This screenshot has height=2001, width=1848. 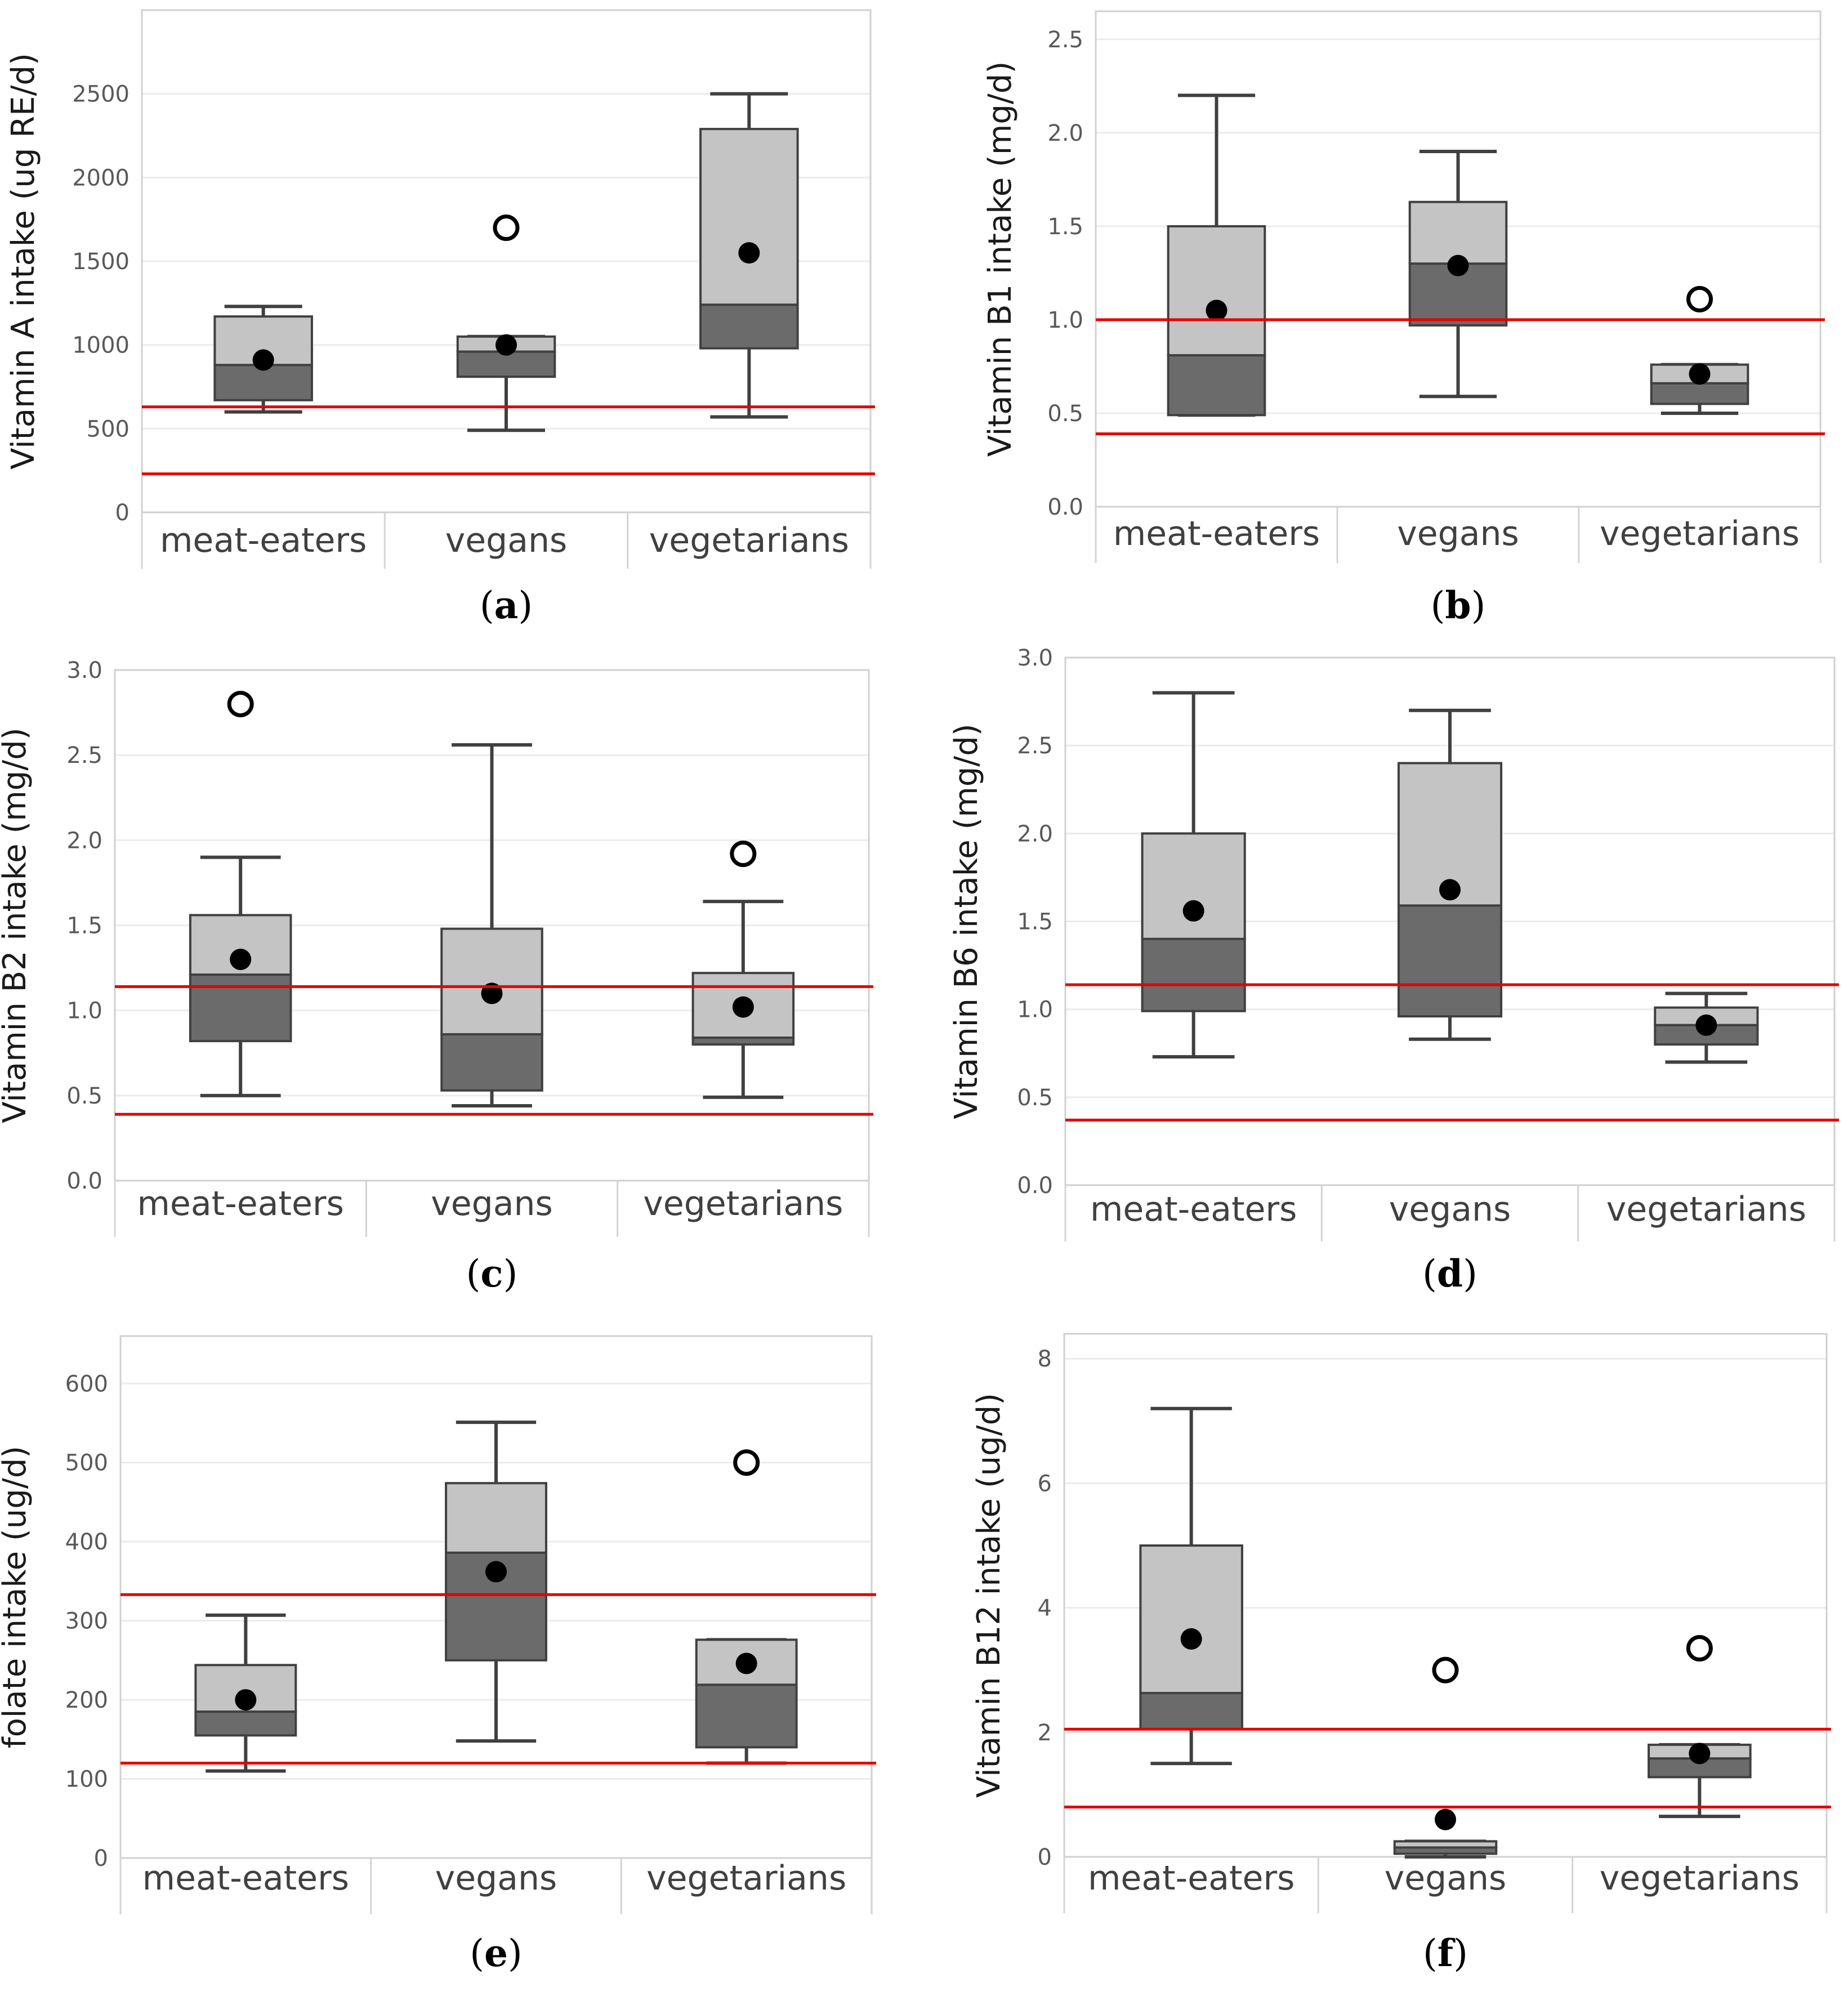 What do you see at coordinates (23, 261) in the screenshot?
I see `y-axis-title: Vitamin A intake (ug RE/d)` at bounding box center [23, 261].